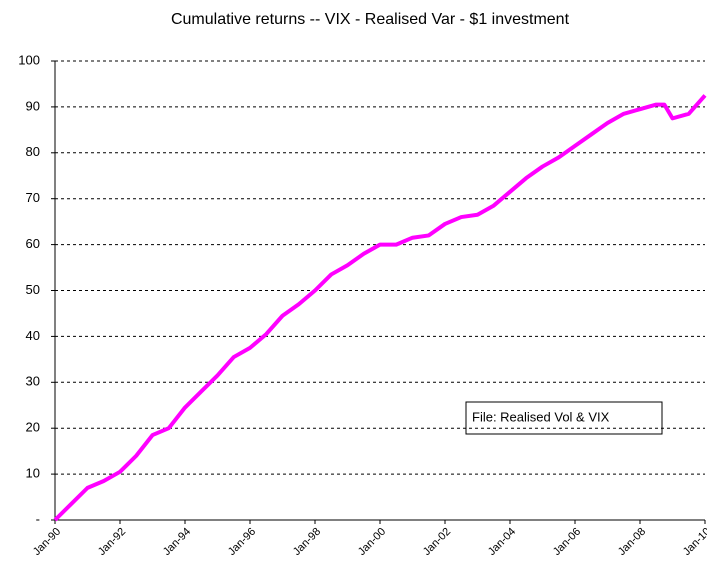  Describe the element at coordinates (112, 542) in the screenshot. I see `x-tick-label: Jan-92` at that location.